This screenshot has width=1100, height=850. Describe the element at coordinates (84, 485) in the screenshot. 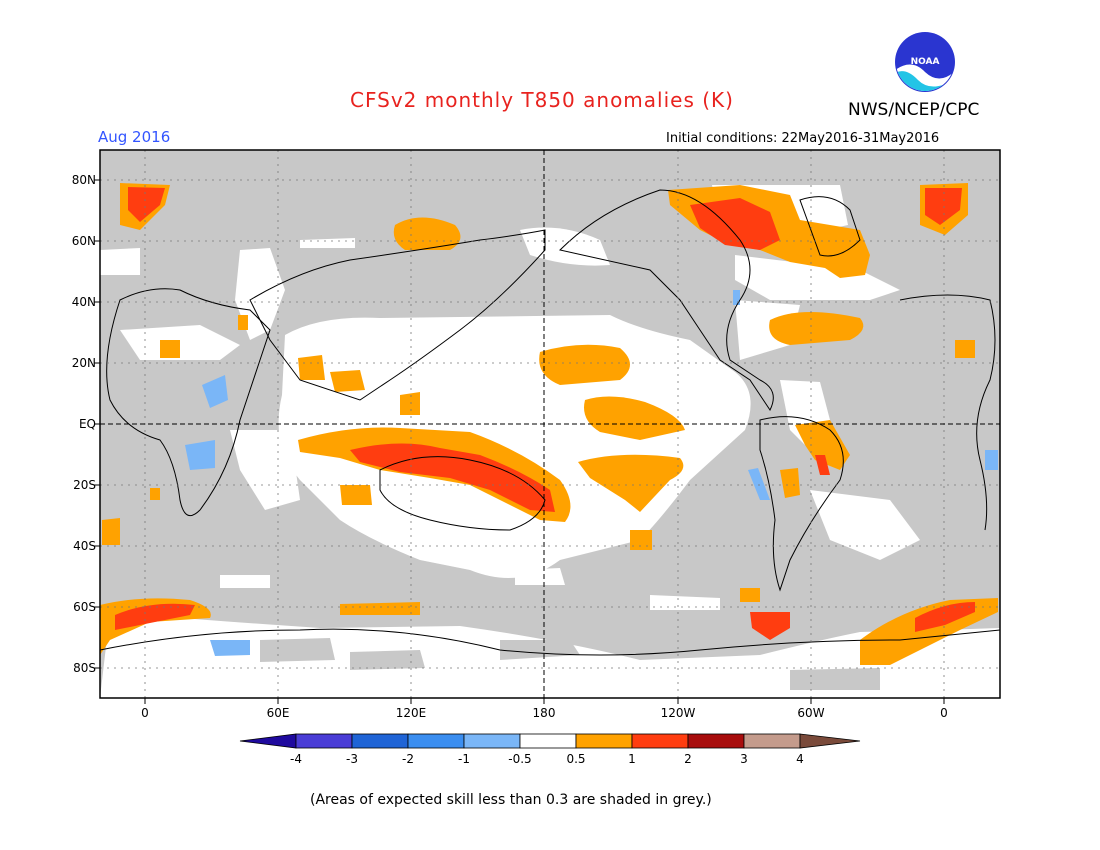

I see `lat-label: 20S` at that location.